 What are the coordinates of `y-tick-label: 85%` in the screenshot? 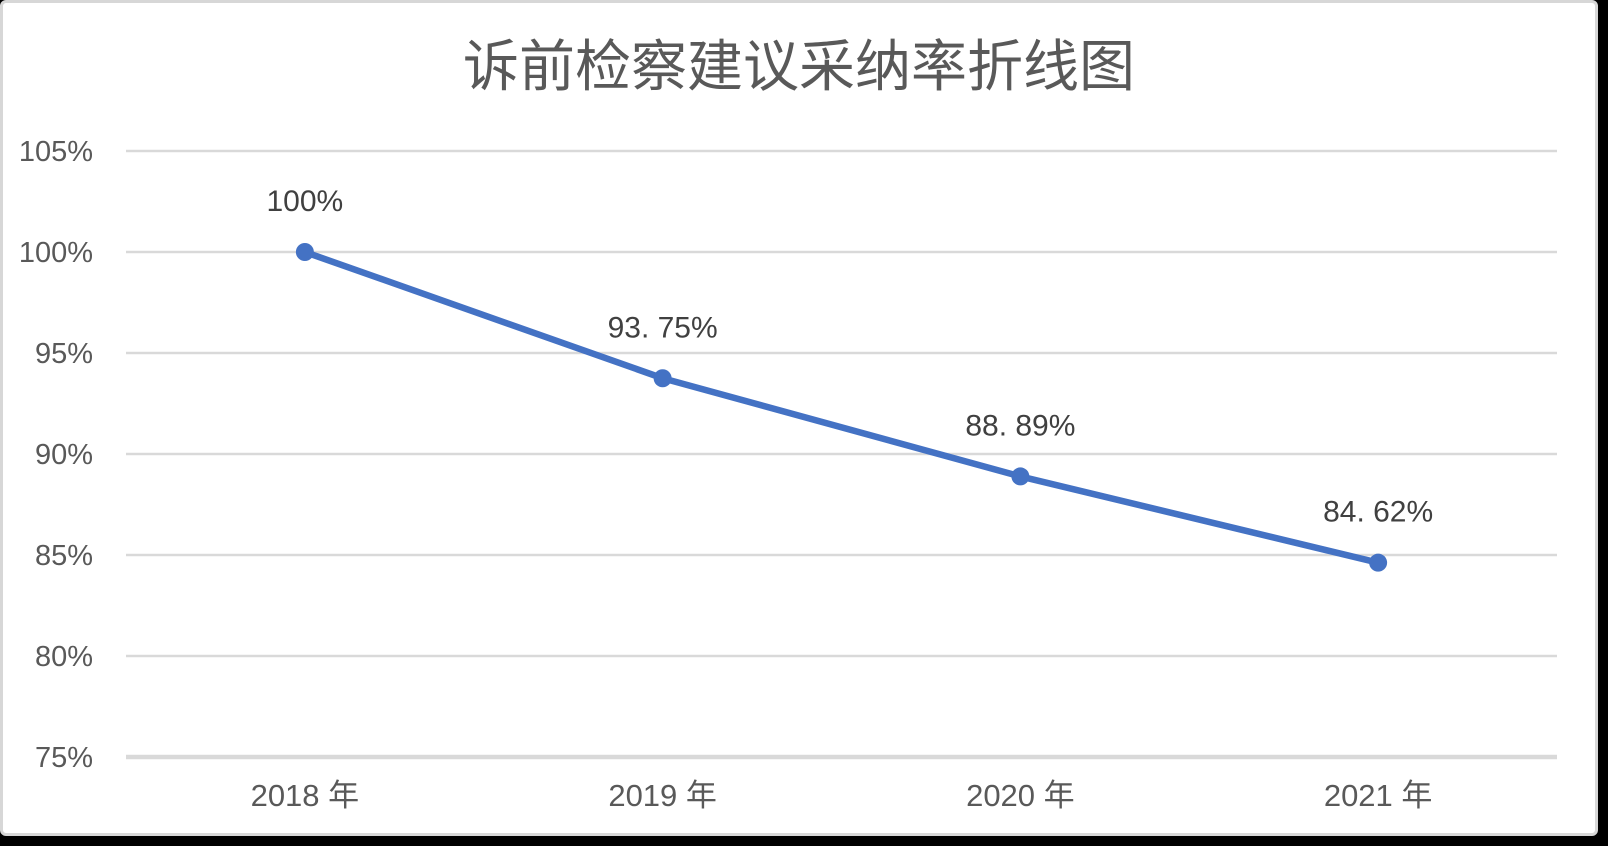 It's located at (64, 556).